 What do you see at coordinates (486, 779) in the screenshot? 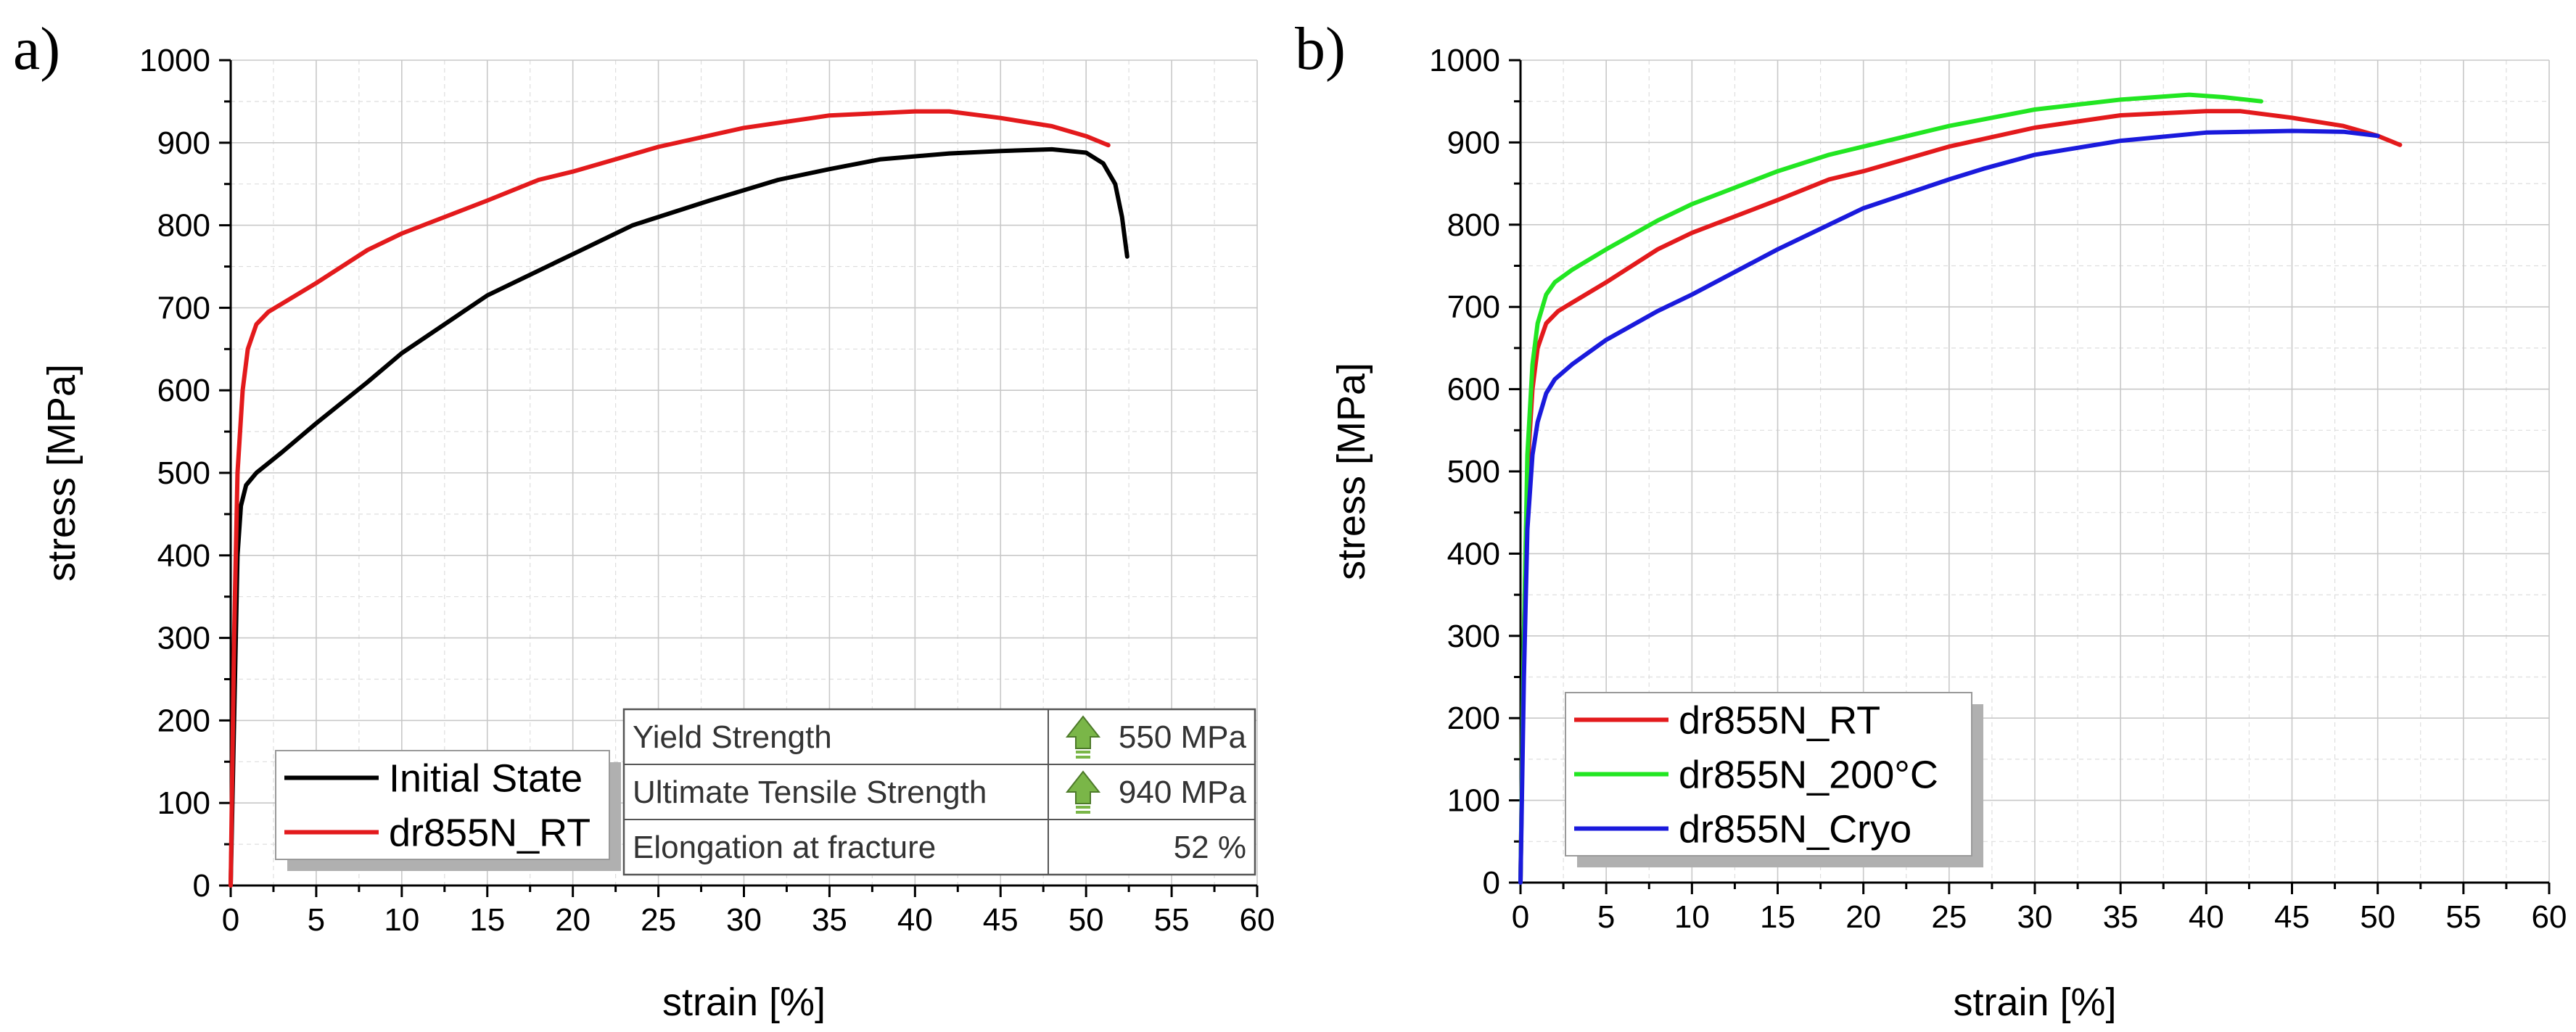
I see `legend-label: Initial State` at bounding box center [486, 779].